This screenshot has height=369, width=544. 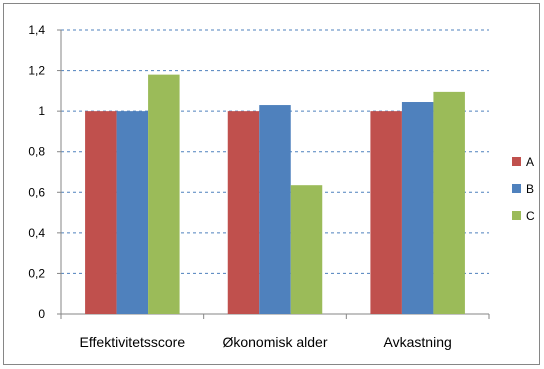 What do you see at coordinates (41, 314) in the screenshot?
I see `y-tick-label: 0` at bounding box center [41, 314].